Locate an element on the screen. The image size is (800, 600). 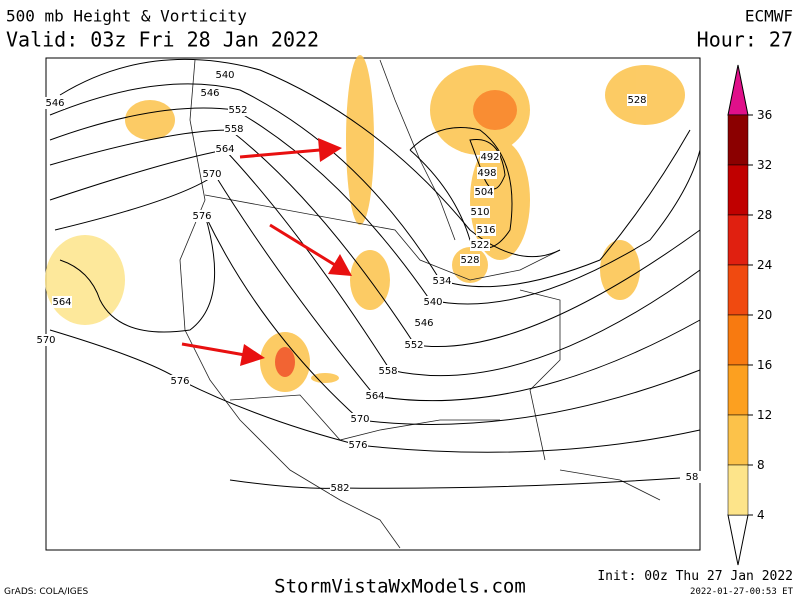
colorbar-label: 28 is located at coordinates (764, 215).